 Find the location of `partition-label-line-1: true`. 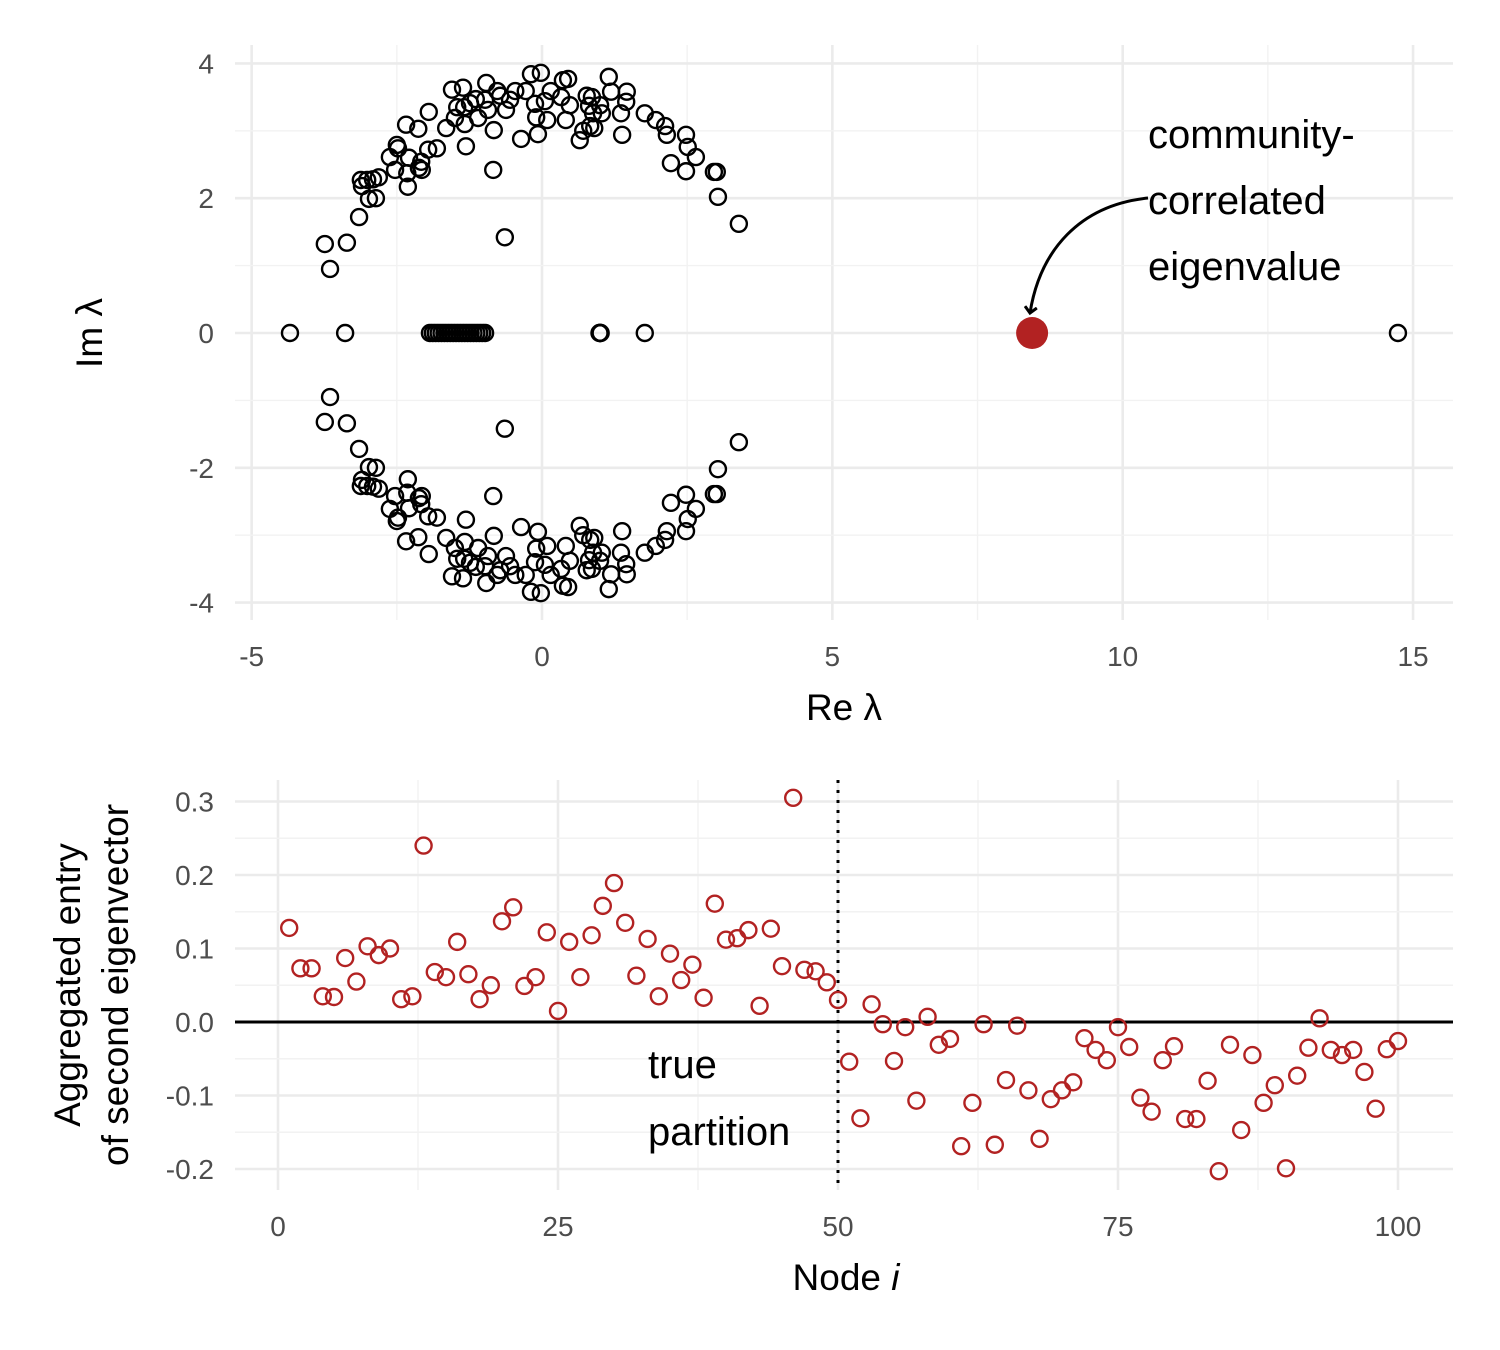

partition-label-line-1: true is located at coordinates (682, 1065).